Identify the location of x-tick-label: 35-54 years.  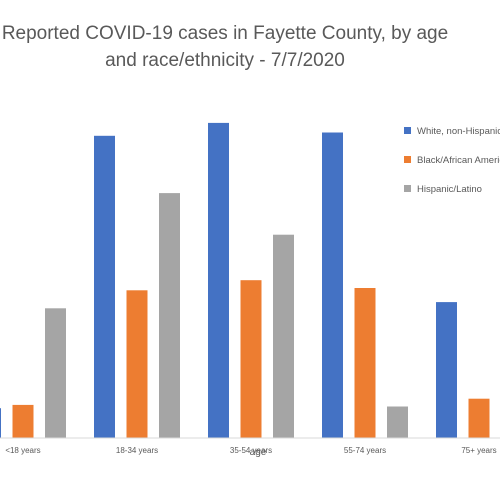
(251, 450).